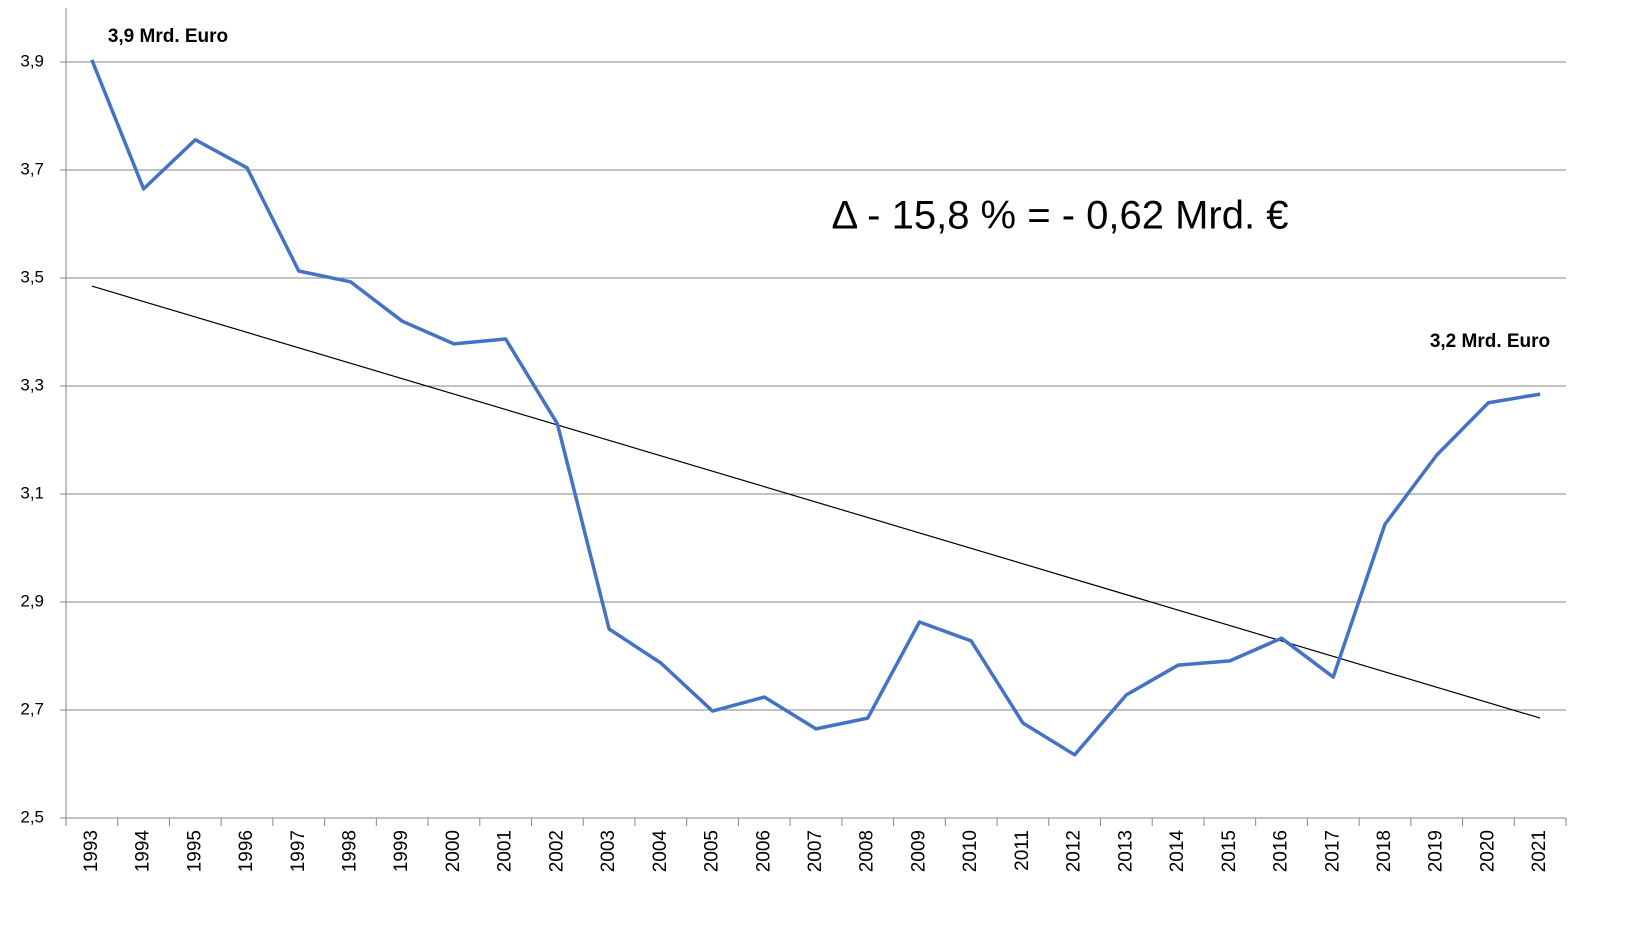  What do you see at coordinates (143, 851) in the screenshot?
I see `x-tick-label: 1994` at bounding box center [143, 851].